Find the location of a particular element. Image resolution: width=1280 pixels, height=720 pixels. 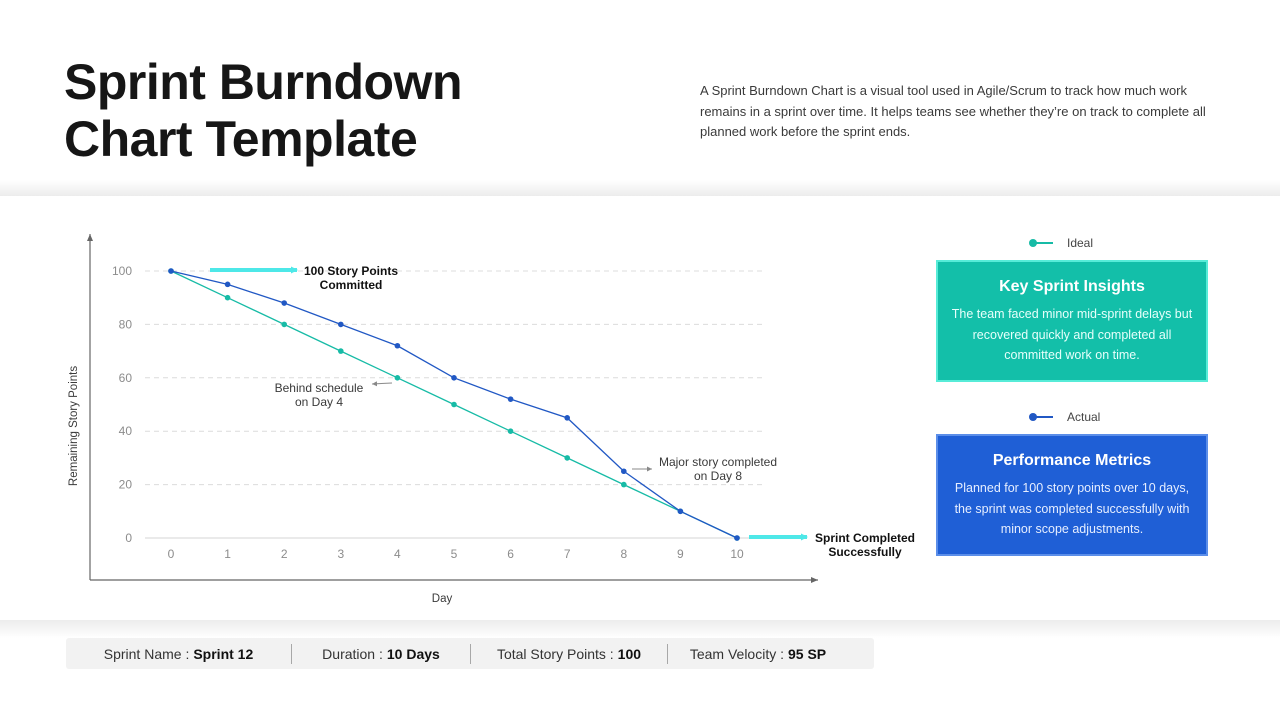

svg-text: on Day 4 is located at coordinates (319, 402).